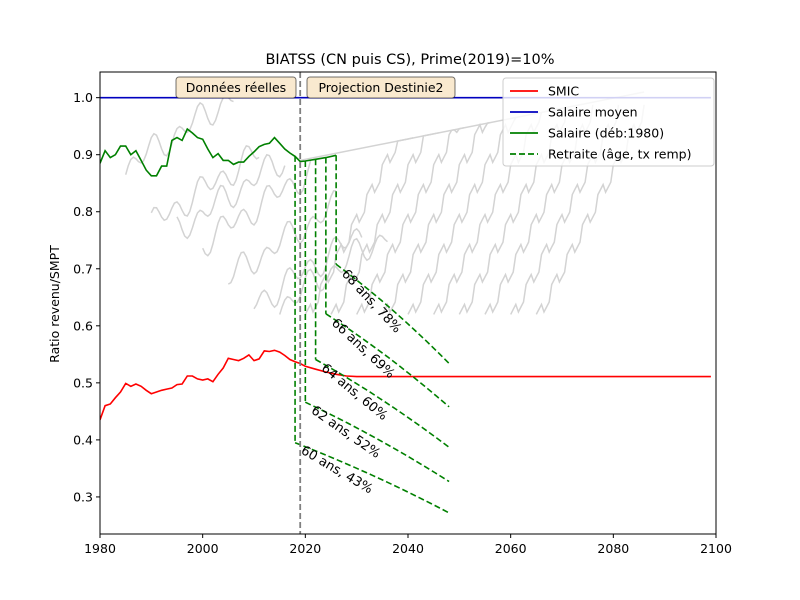 The height and width of the screenshot is (600, 800). What do you see at coordinates (54, 304) in the screenshot?
I see `y-axis-label: Ratio revenu/SMPT` at bounding box center [54, 304].